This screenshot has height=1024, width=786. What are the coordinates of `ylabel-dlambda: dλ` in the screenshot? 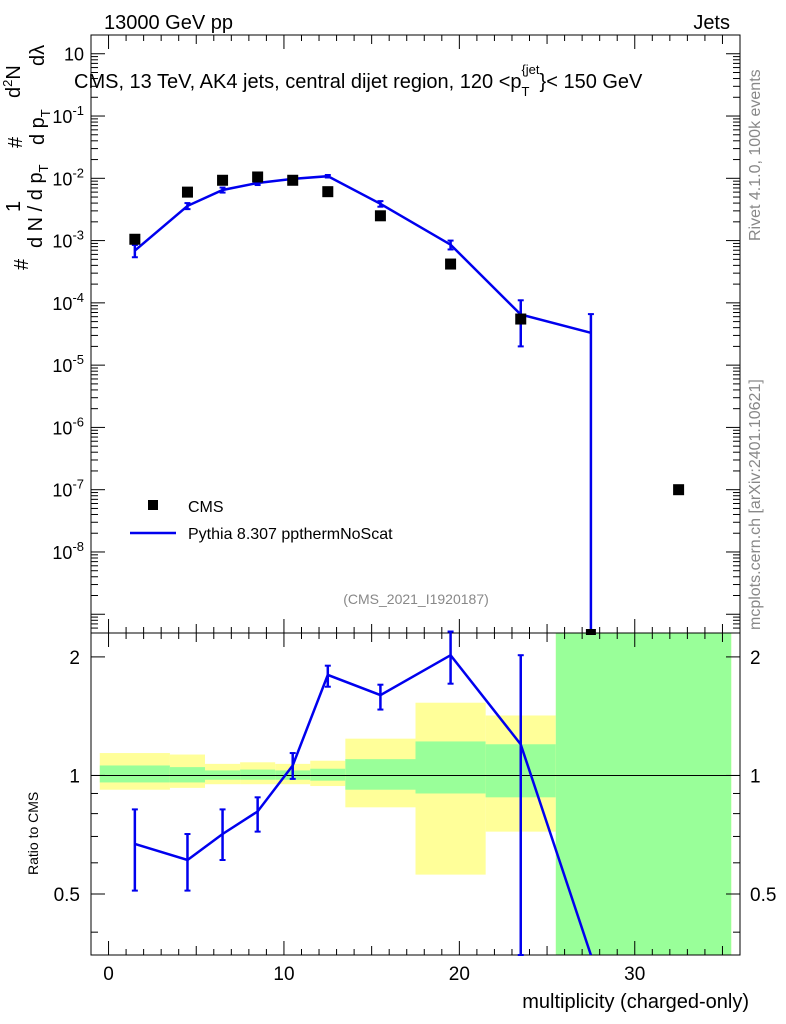 It's located at (38, 55).